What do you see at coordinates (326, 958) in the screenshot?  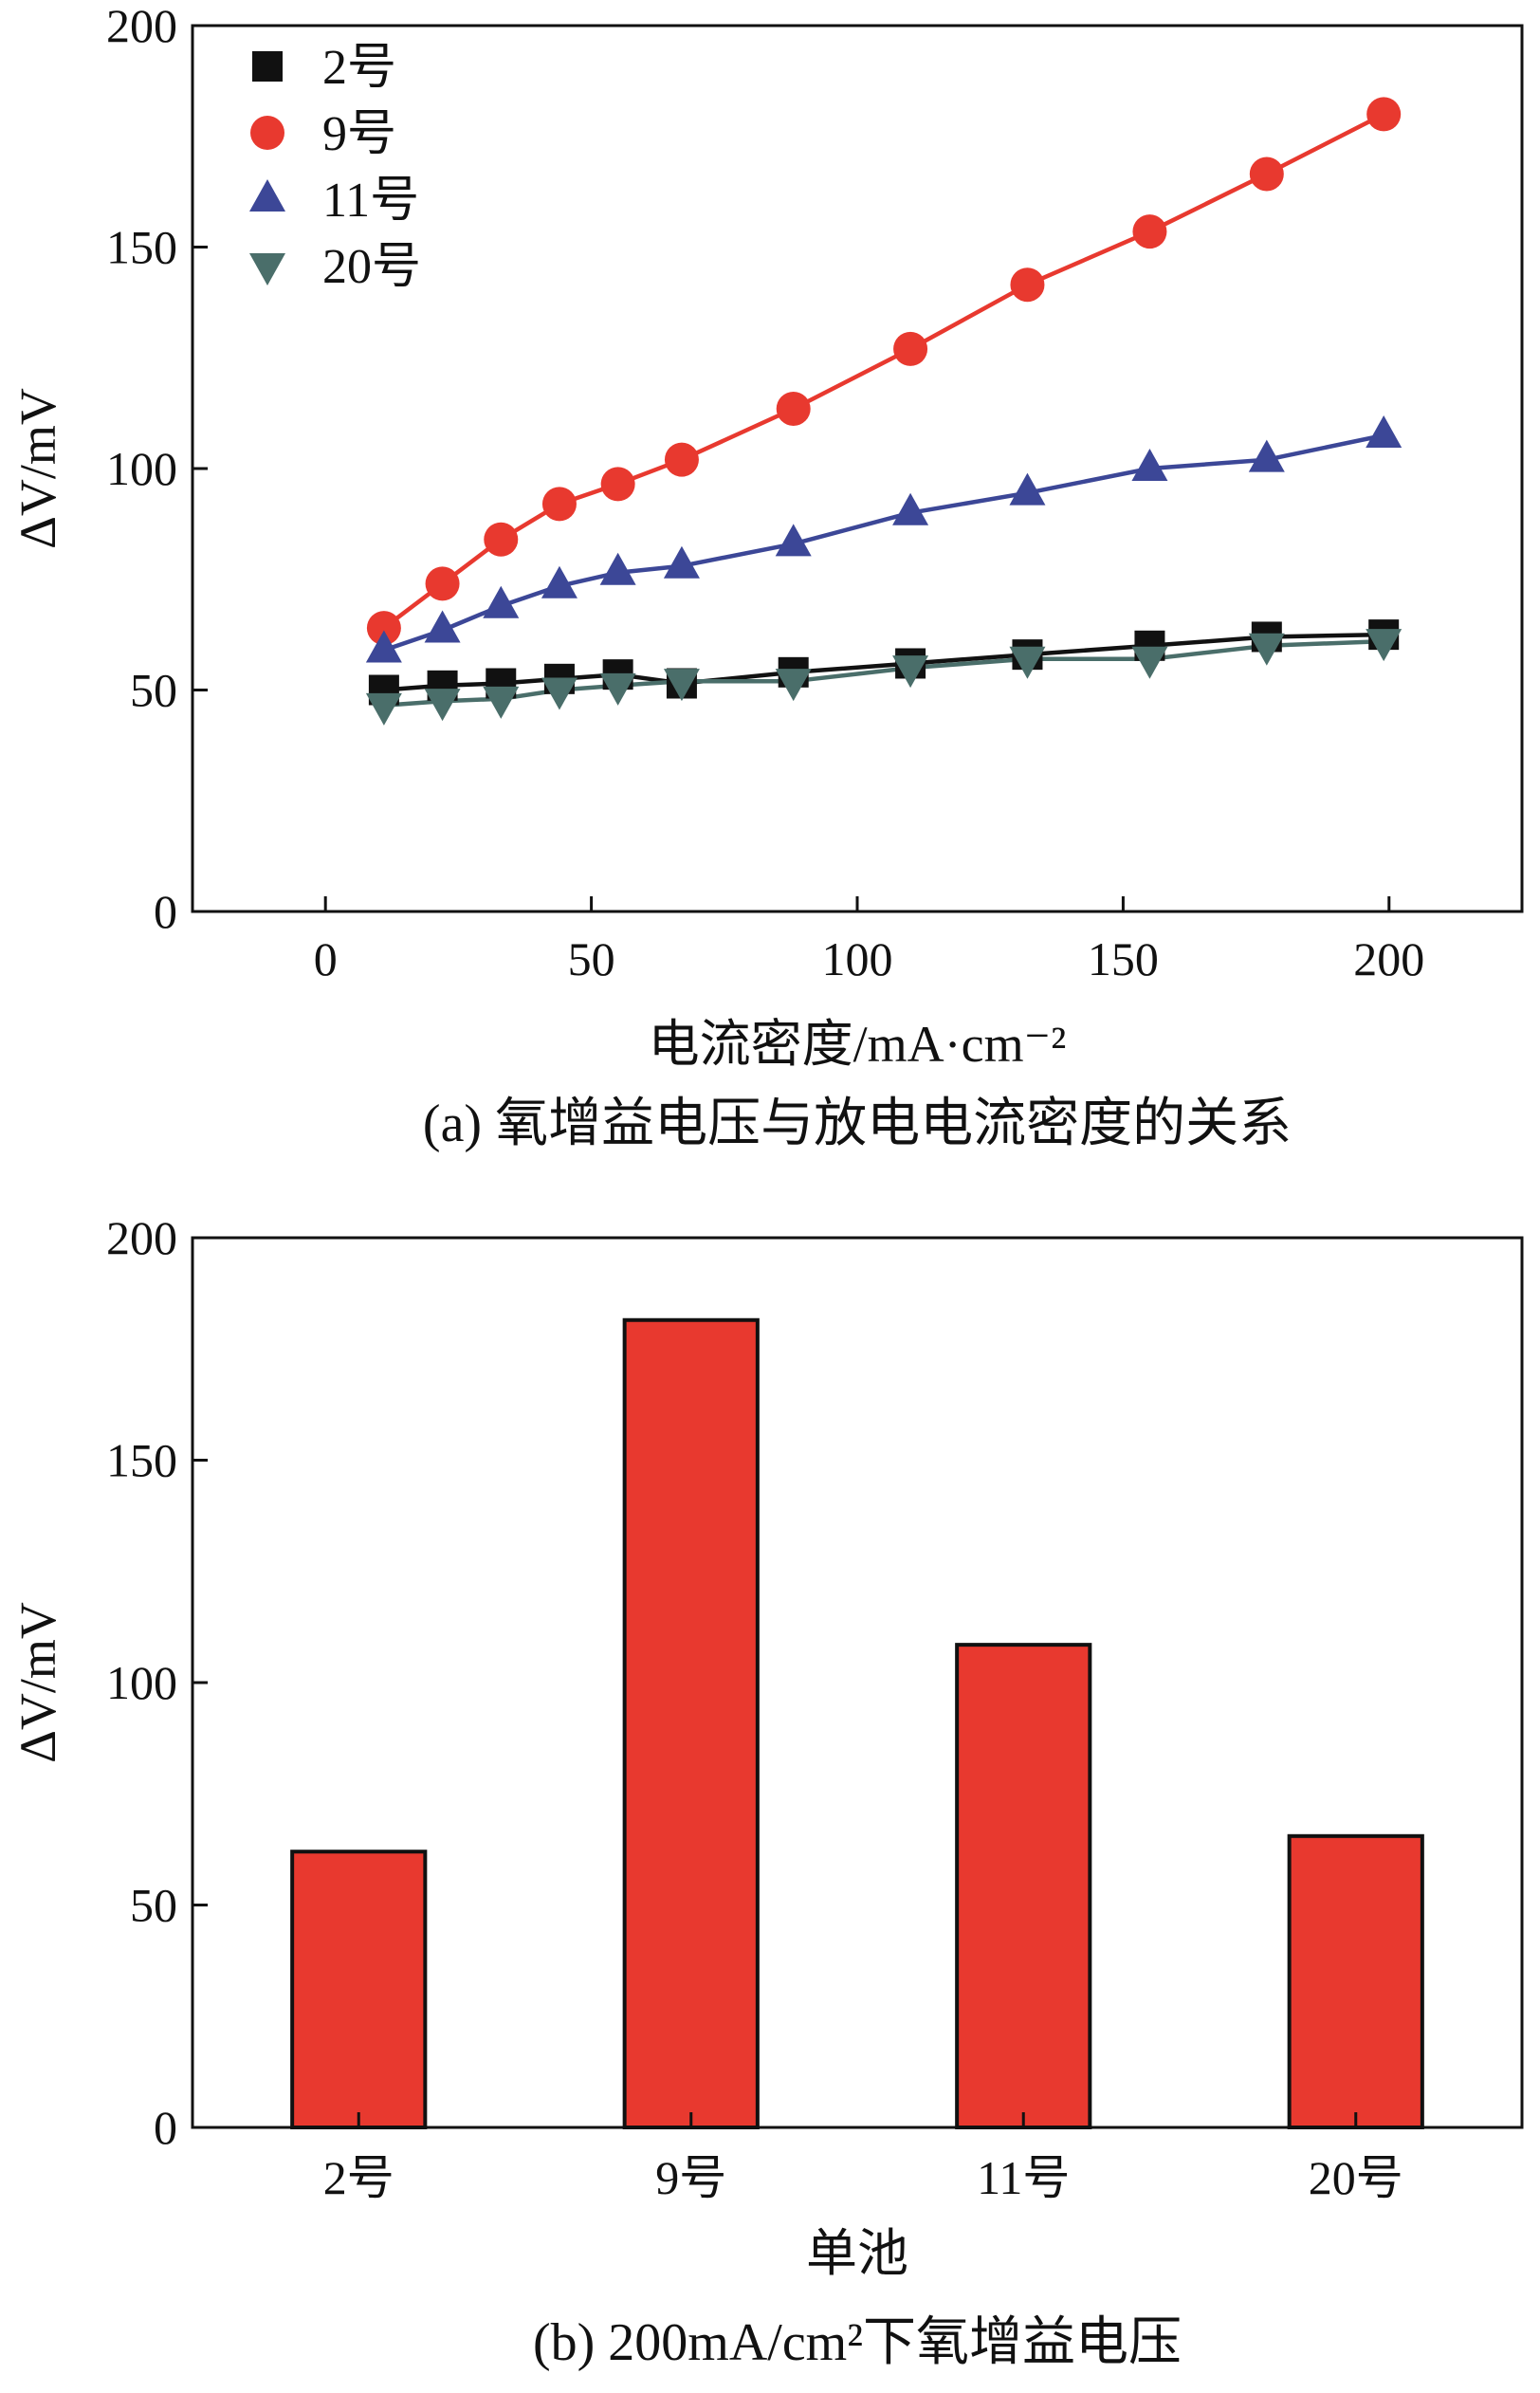 I see `x-tick-label: 0` at bounding box center [326, 958].